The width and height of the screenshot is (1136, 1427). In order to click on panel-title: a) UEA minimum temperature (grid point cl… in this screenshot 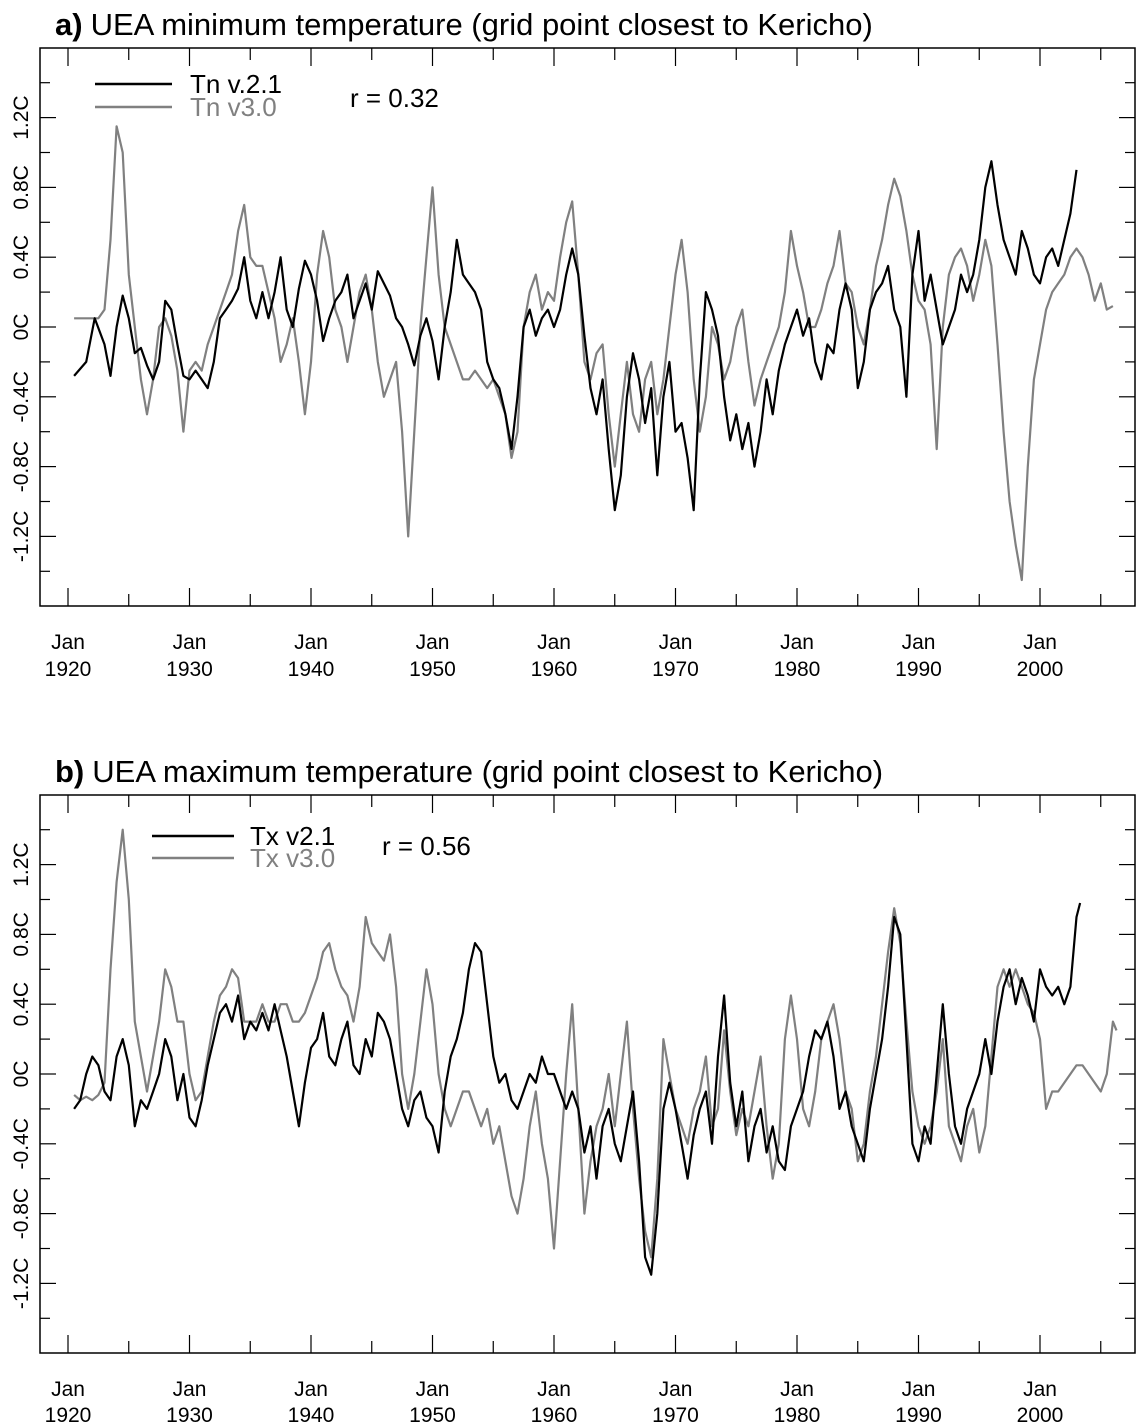, I will do `click(464, 24)`.